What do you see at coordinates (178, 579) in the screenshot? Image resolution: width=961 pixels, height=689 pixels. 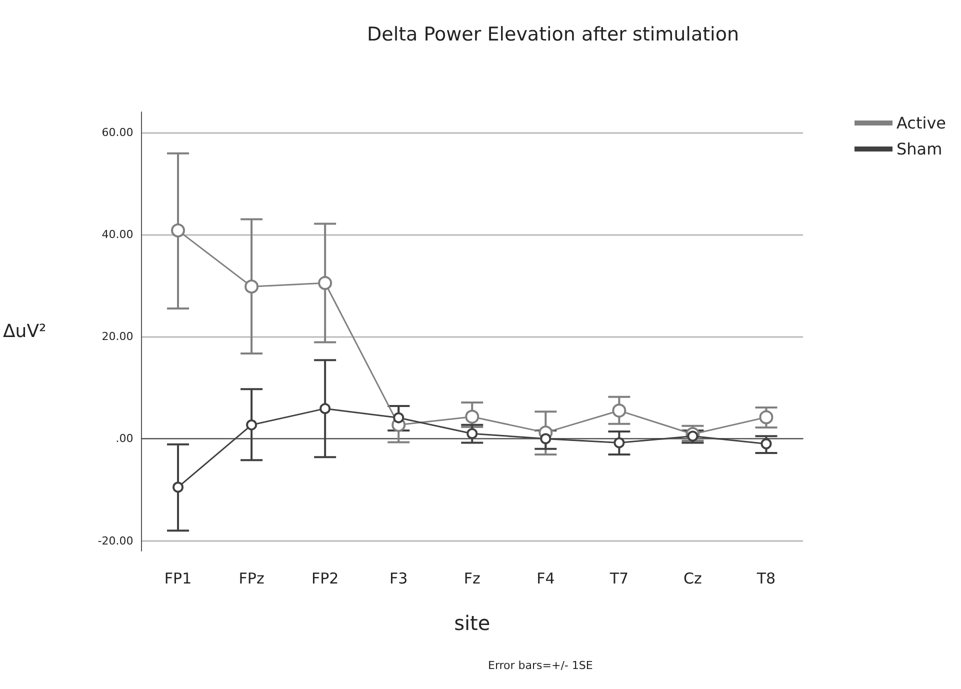 I see `x-tick-label: FP1` at bounding box center [178, 579].